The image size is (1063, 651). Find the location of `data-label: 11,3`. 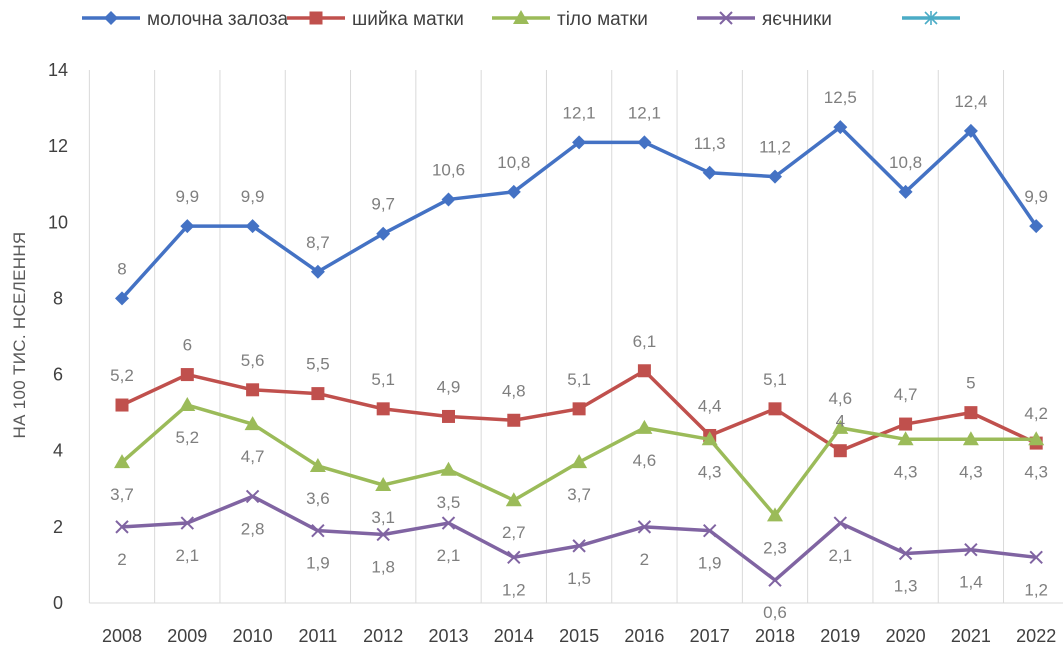

data-label: 11,3 is located at coordinates (710, 143).